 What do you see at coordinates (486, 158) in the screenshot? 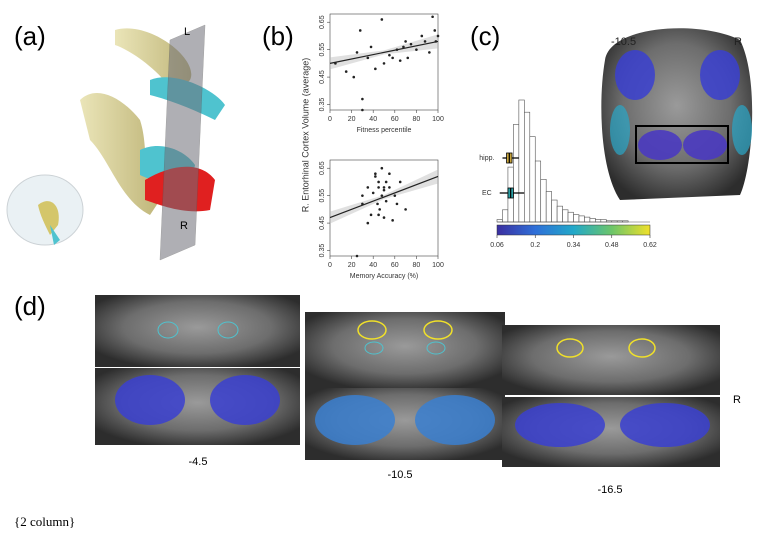
I see `box-label: hipp.` at bounding box center [486, 158].